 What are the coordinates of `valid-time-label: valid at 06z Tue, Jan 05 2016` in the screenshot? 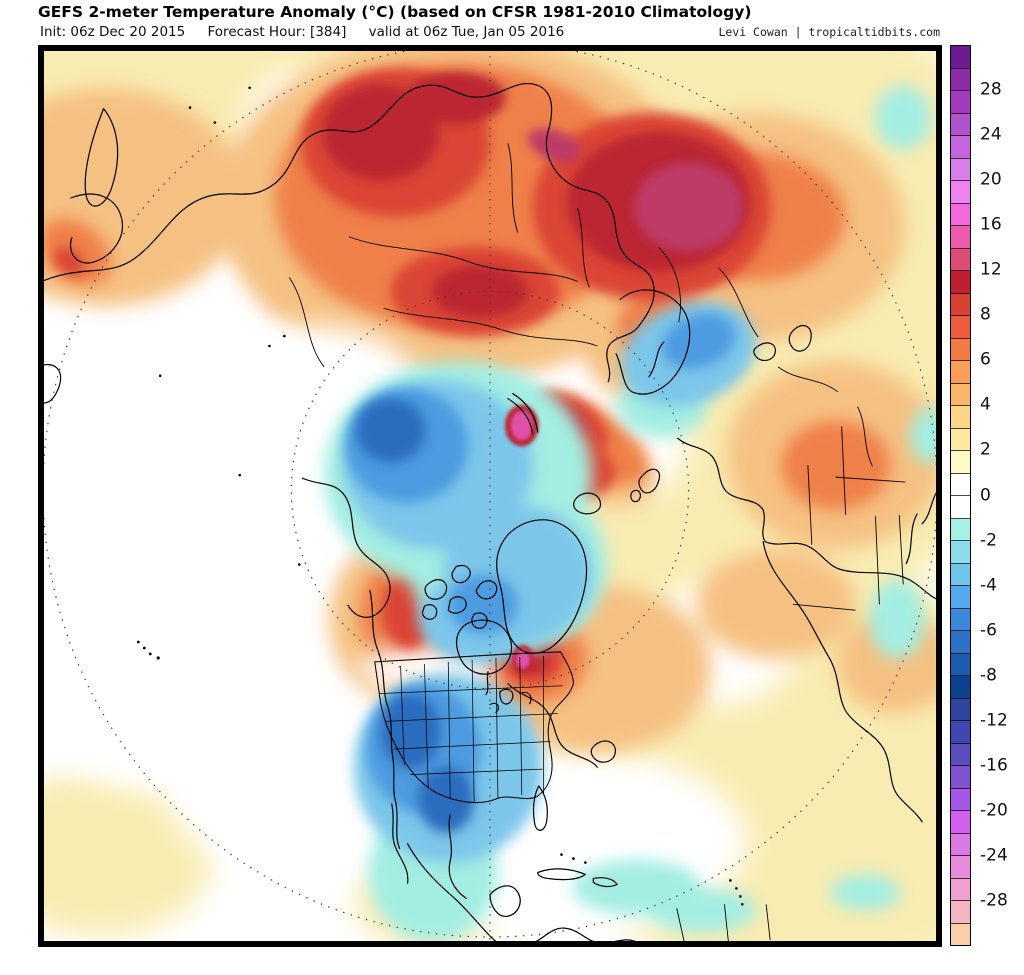 It's located at (466, 32).